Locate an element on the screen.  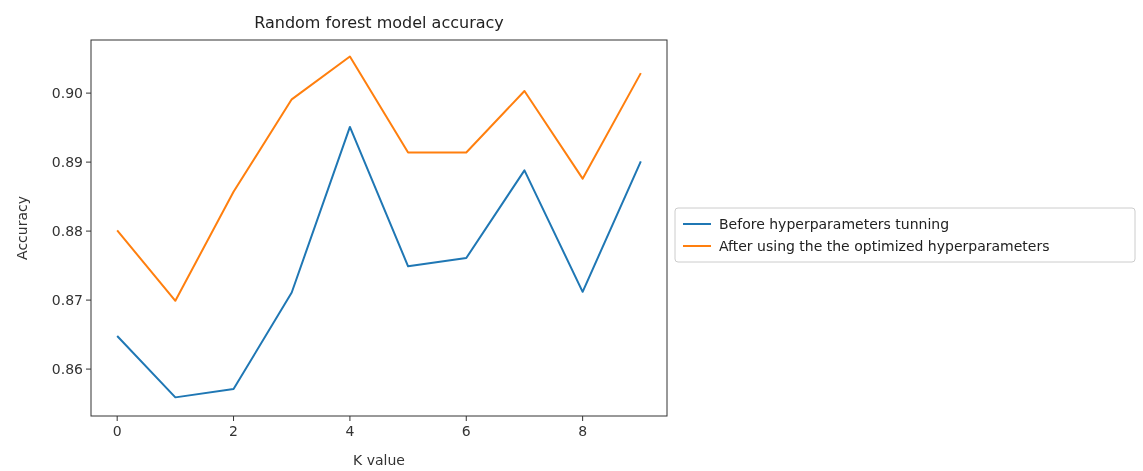
y-axis-title: Accuracy is located at coordinates (22, 228).